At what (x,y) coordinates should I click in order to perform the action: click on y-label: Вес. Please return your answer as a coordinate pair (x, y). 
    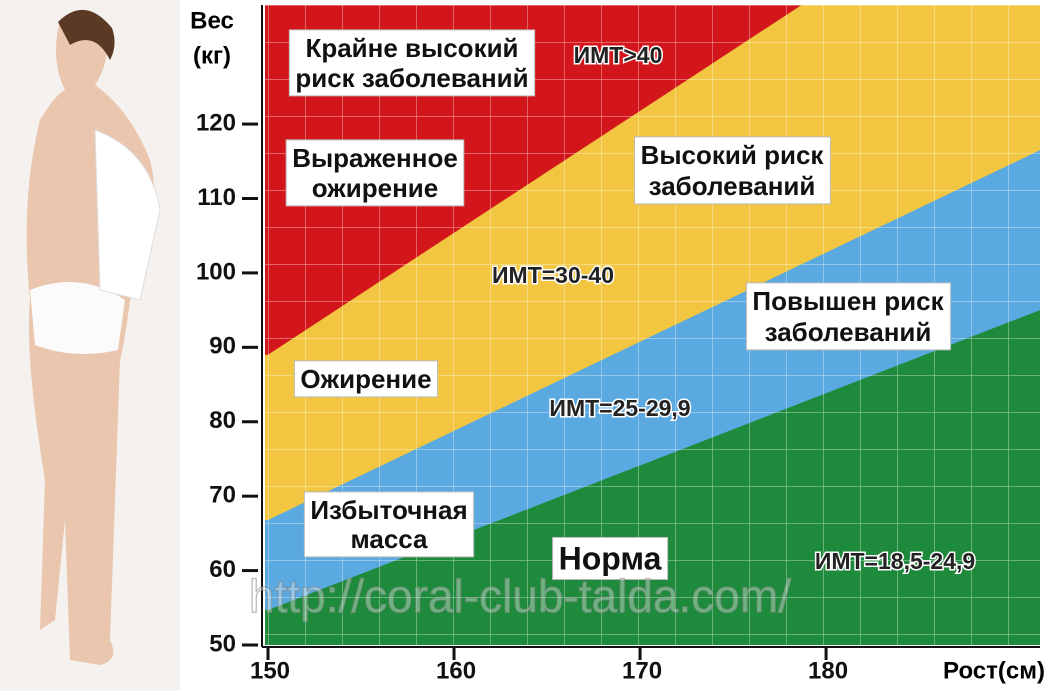
    Looking at the image, I should click on (212, 20).